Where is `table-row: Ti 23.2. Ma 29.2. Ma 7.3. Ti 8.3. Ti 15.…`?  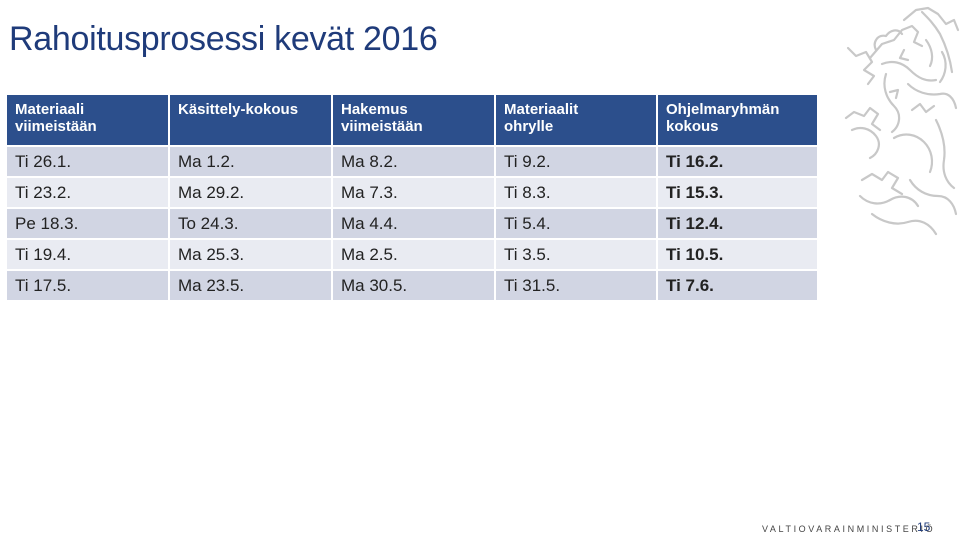
table-row: Ti 23.2. Ma 29.2. Ma 7.3. Ti 8.3. Ti 15.… is located at coordinates (413, 192).